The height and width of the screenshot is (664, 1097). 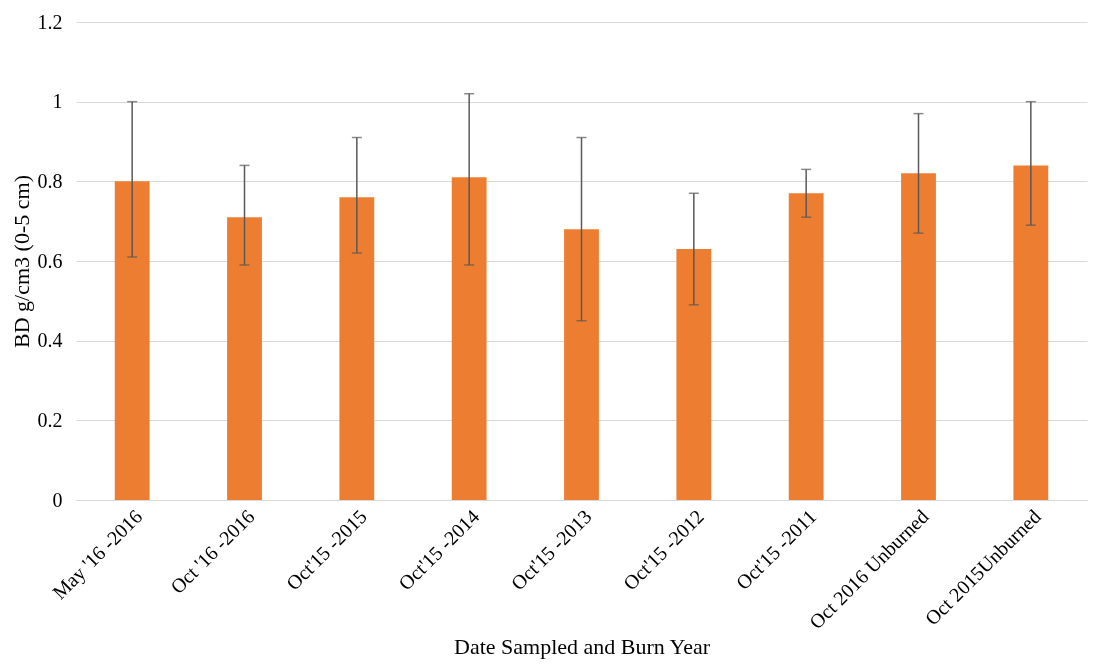 I want to click on y-tick-label: 0, so click(x=57, y=499).